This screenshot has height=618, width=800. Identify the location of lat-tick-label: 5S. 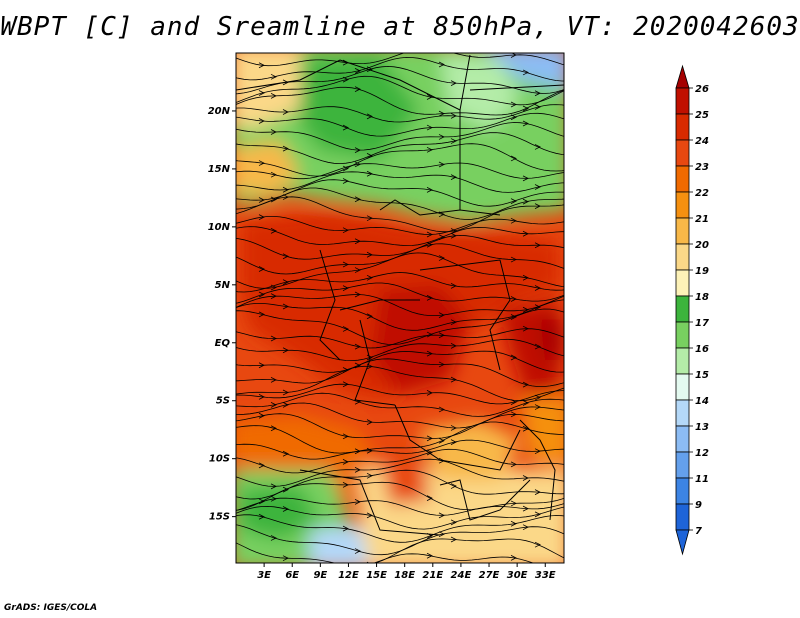
(223, 401).